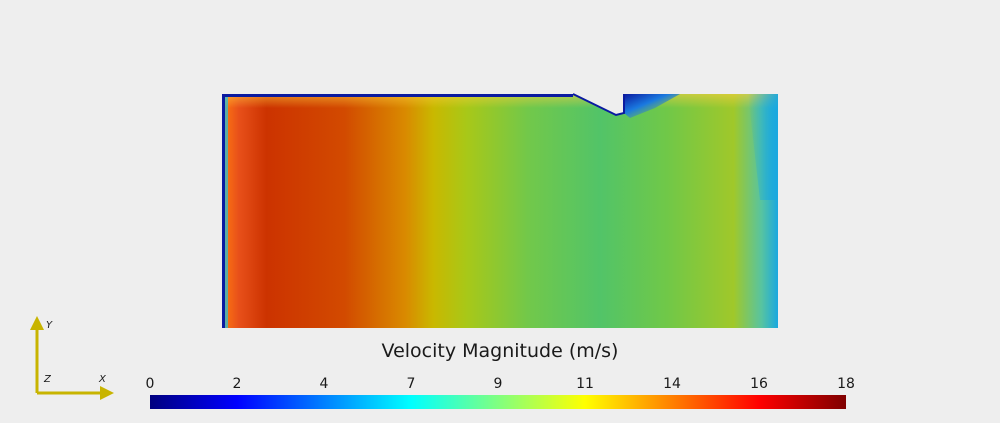 Image resolution: width=1000 pixels, height=423 pixels. What do you see at coordinates (411, 384) in the screenshot?
I see `scalar-bar-tick-label: 7` at bounding box center [411, 384].